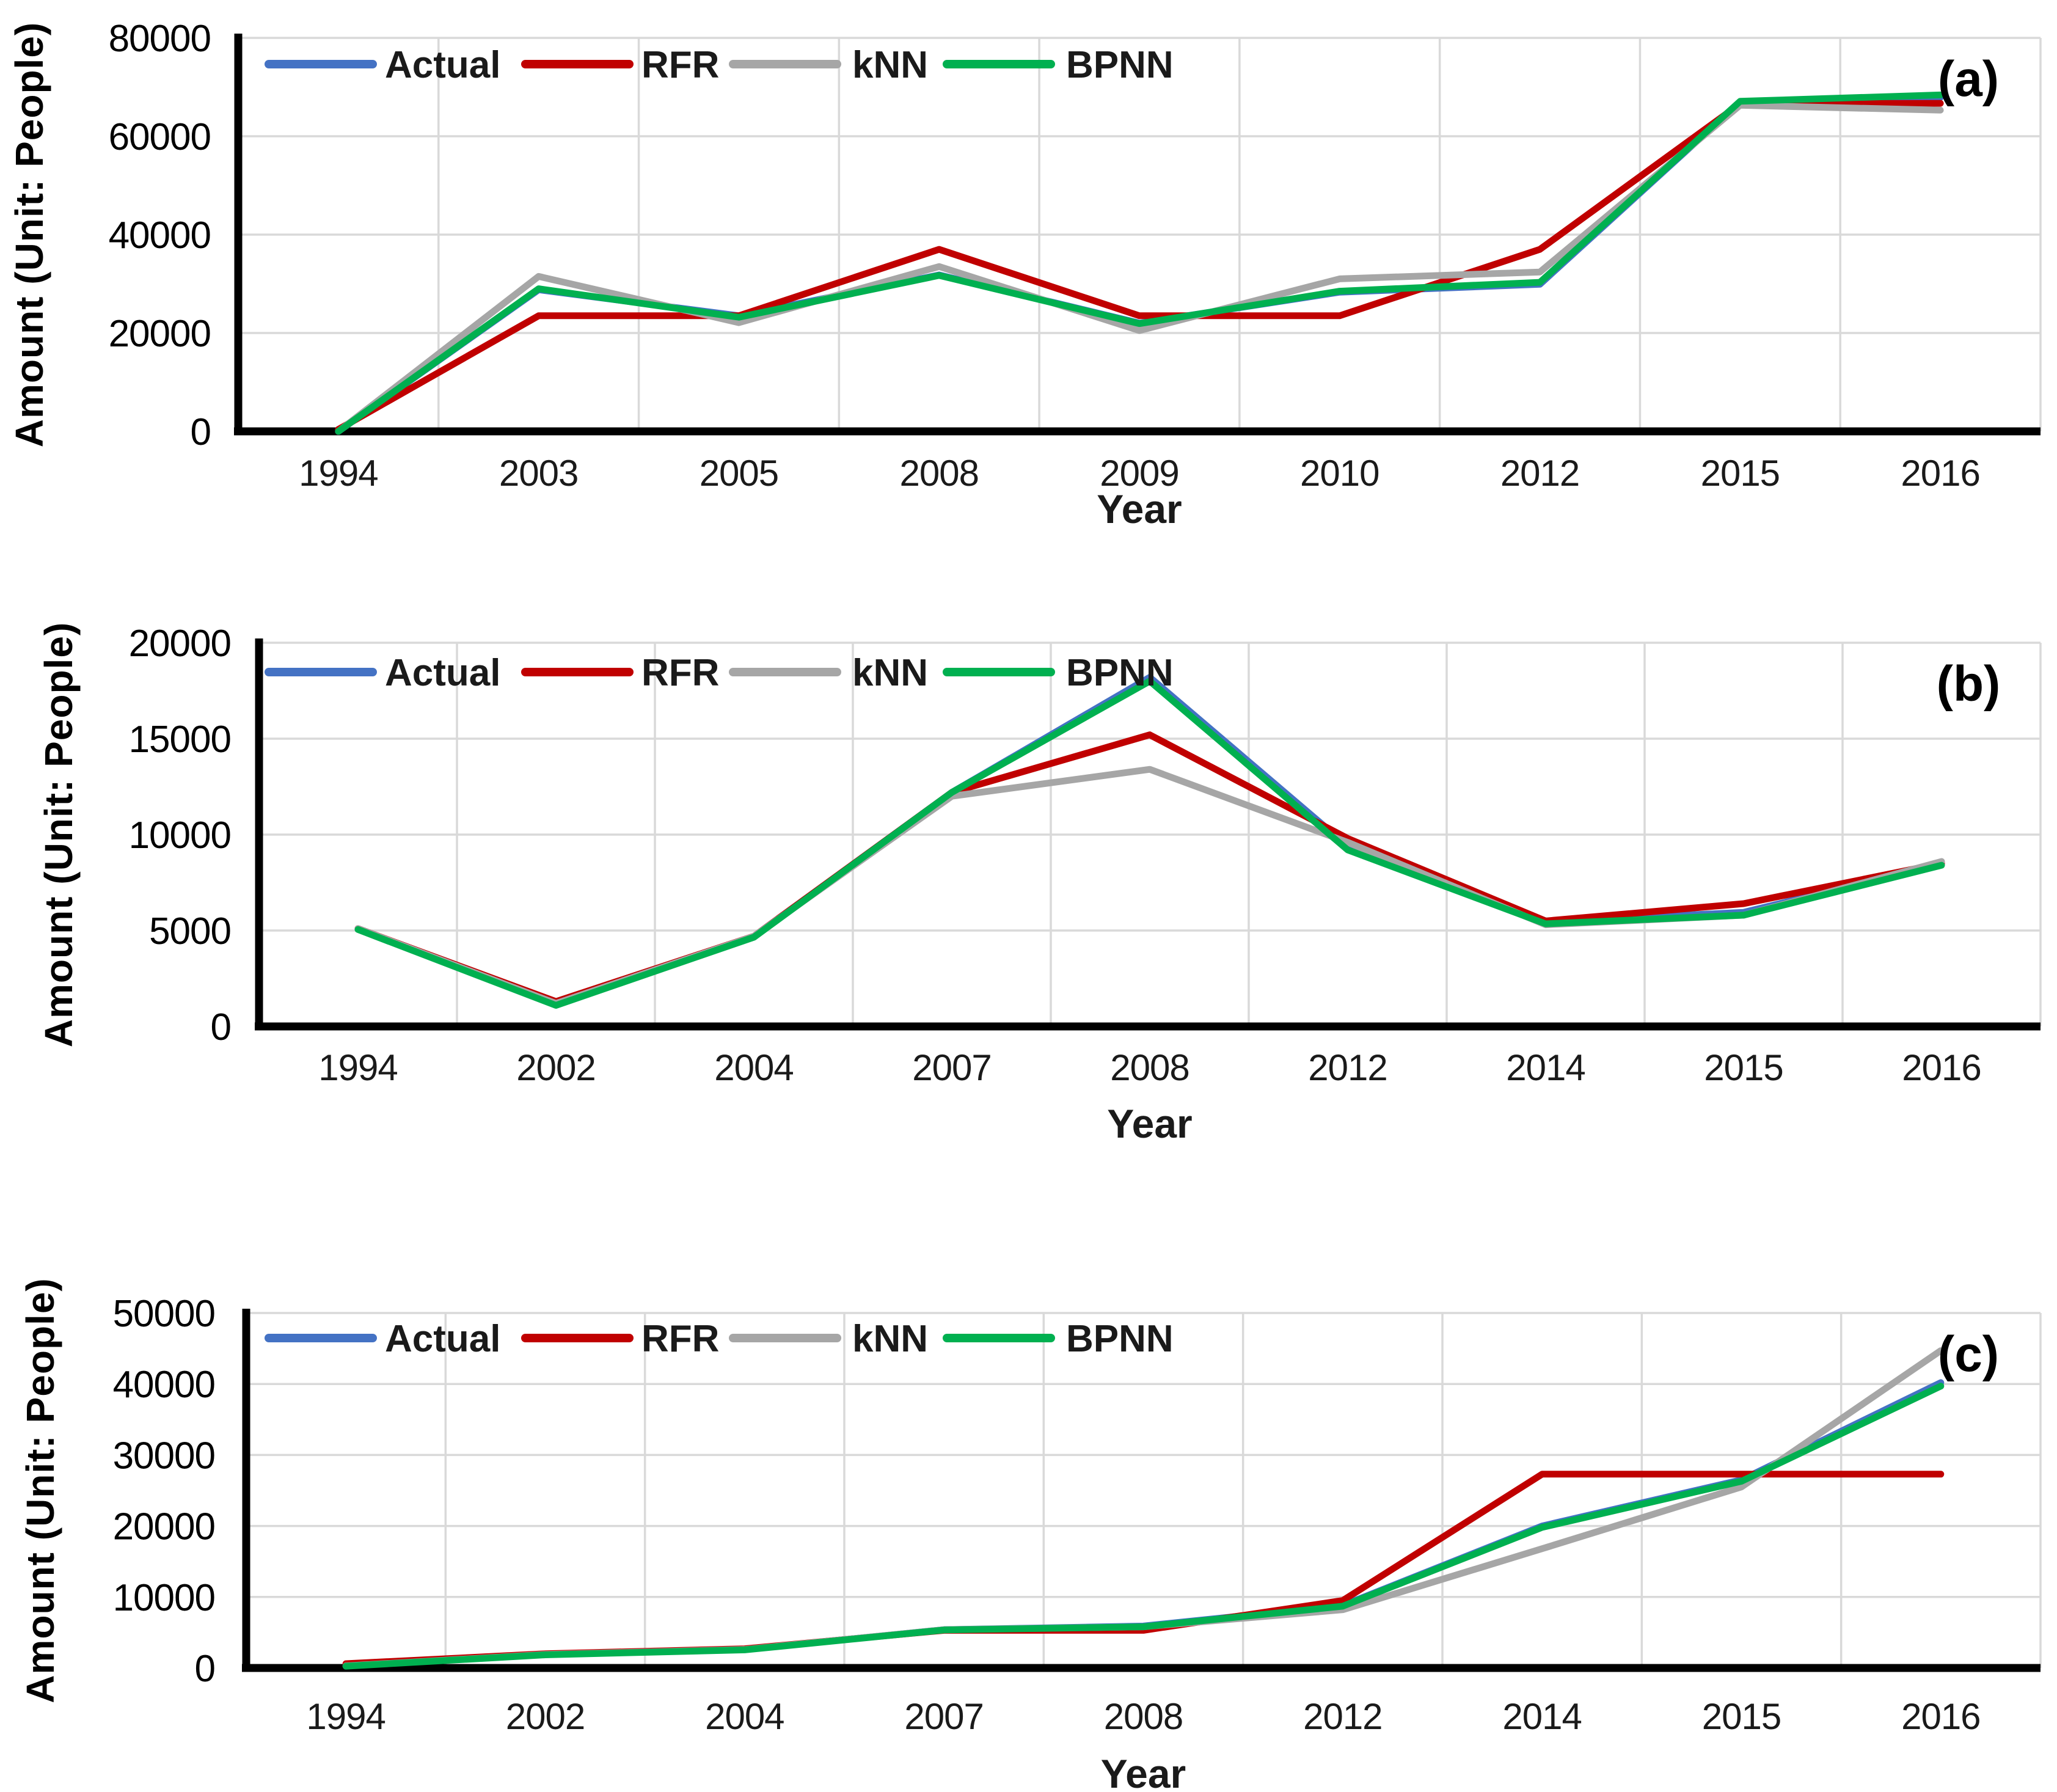 This screenshot has height=1792, width=2057. Describe the element at coordinates (739, 473) in the screenshot. I see `x-tick-label: 2005` at that location.